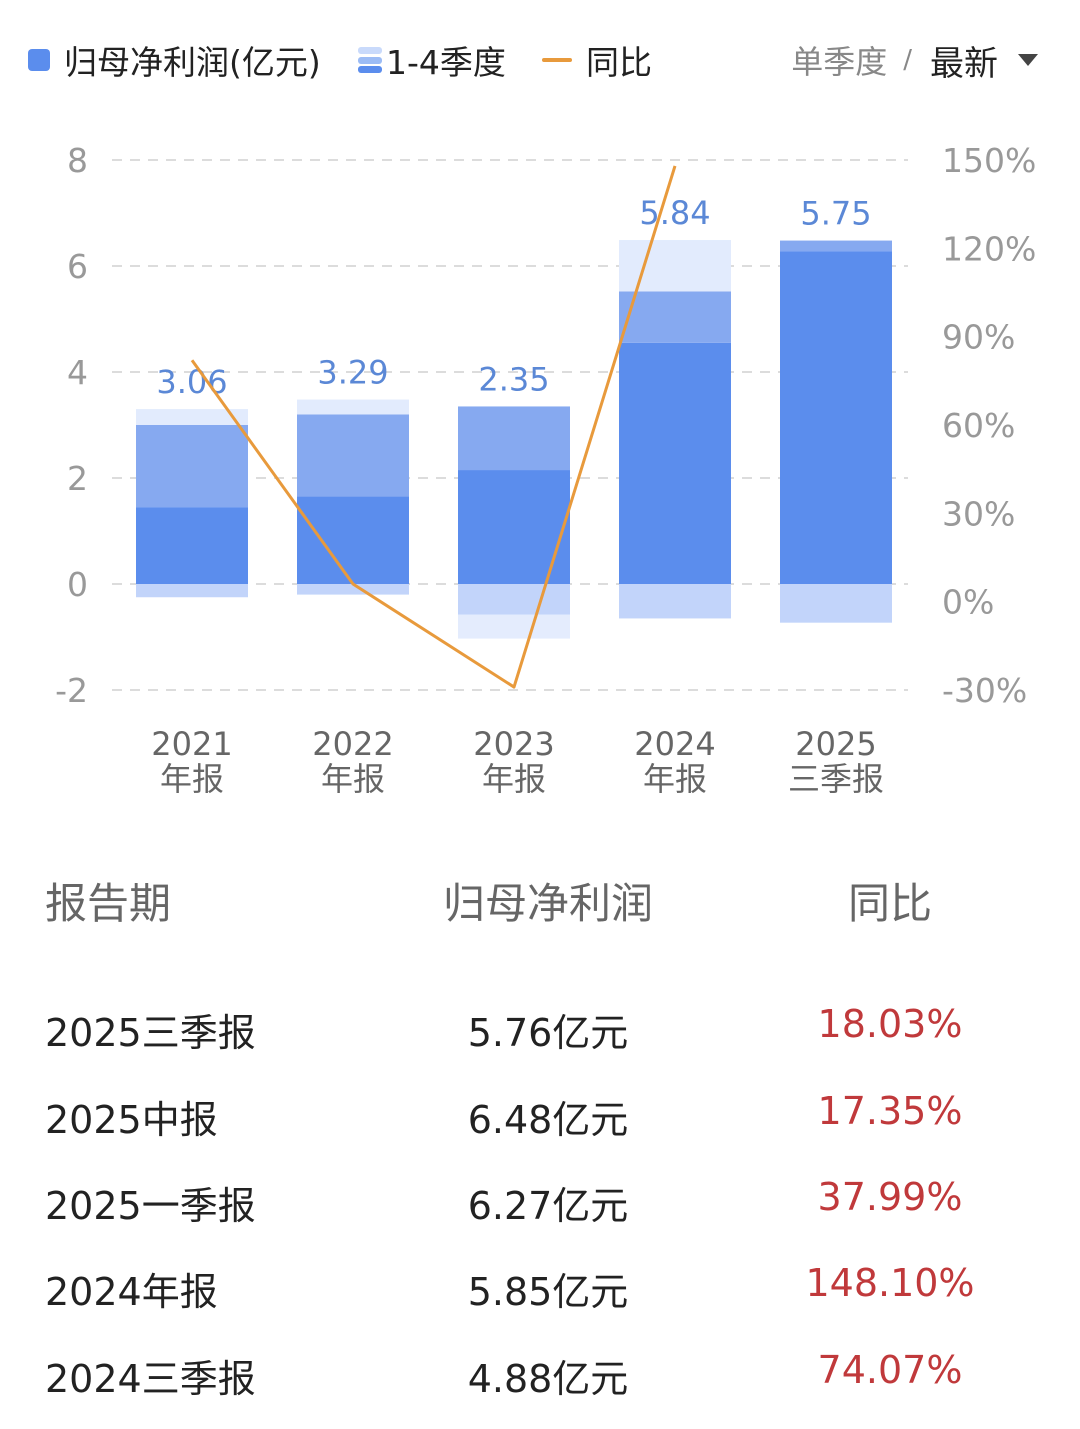  Describe the element at coordinates (835, 214) in the screenshot. I see `bar-value-label: 5.75` at that location.